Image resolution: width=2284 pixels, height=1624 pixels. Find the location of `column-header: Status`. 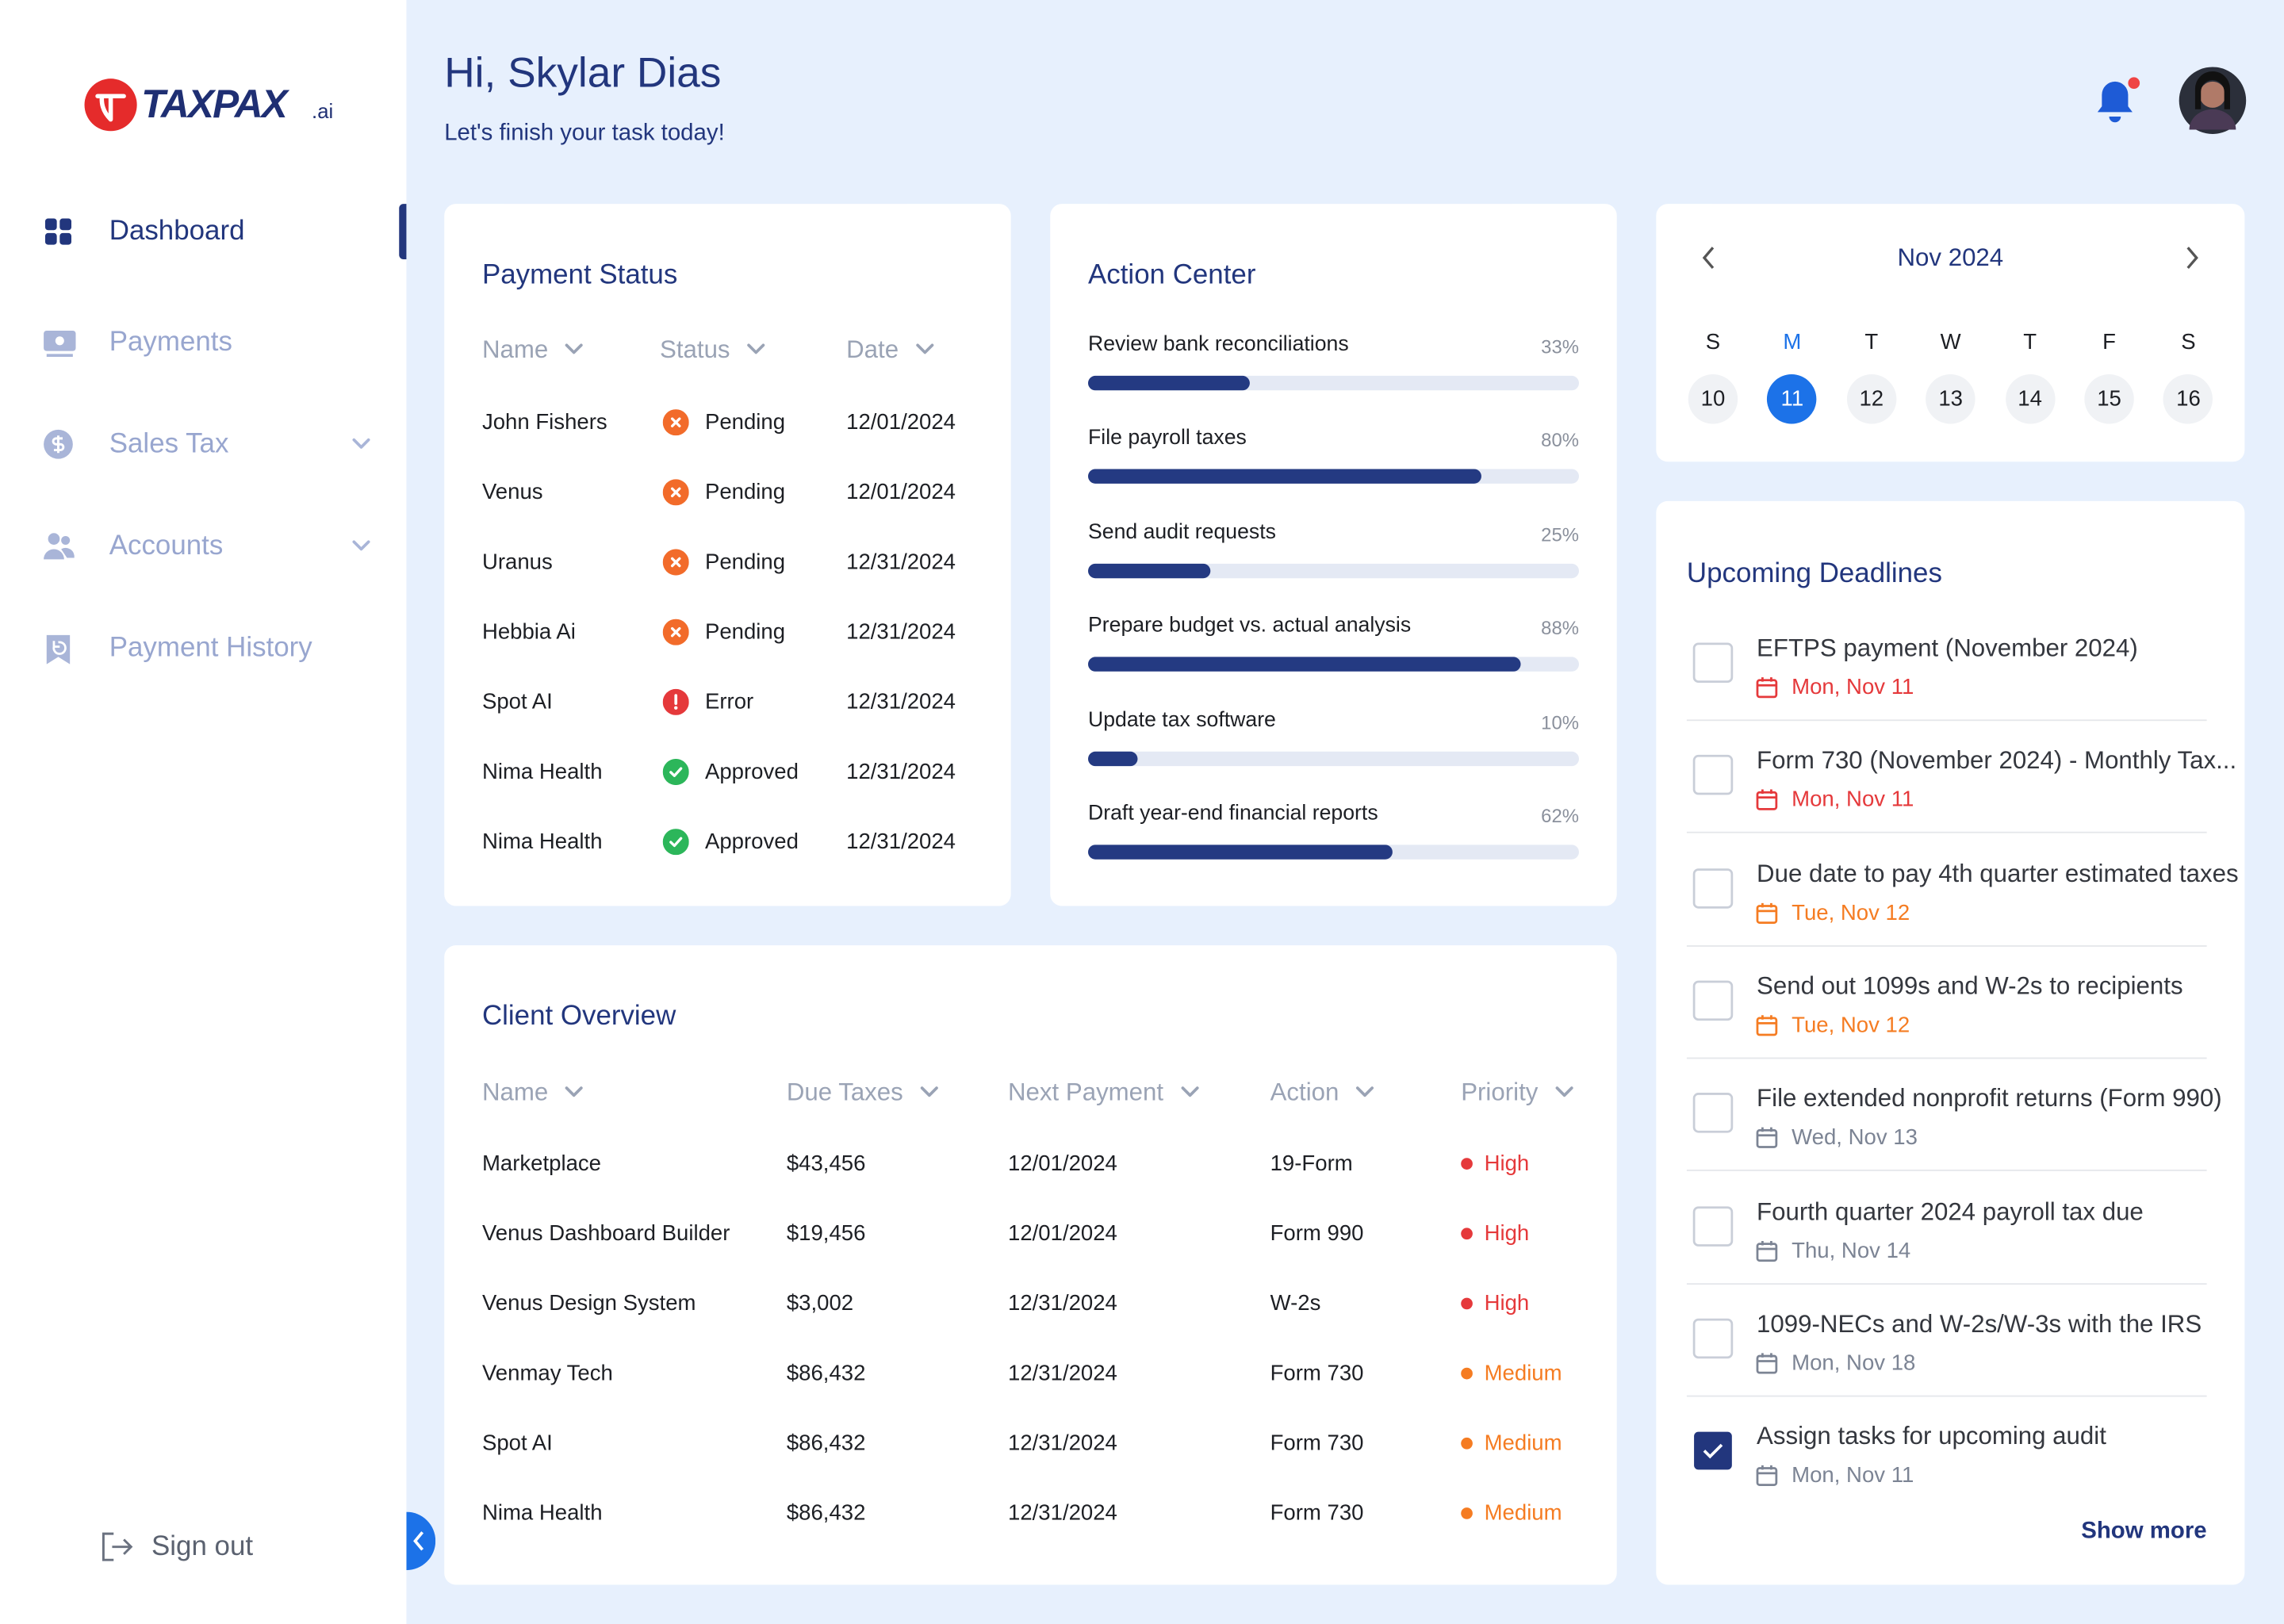

column-header: Status is located at coordinates (695, 349).